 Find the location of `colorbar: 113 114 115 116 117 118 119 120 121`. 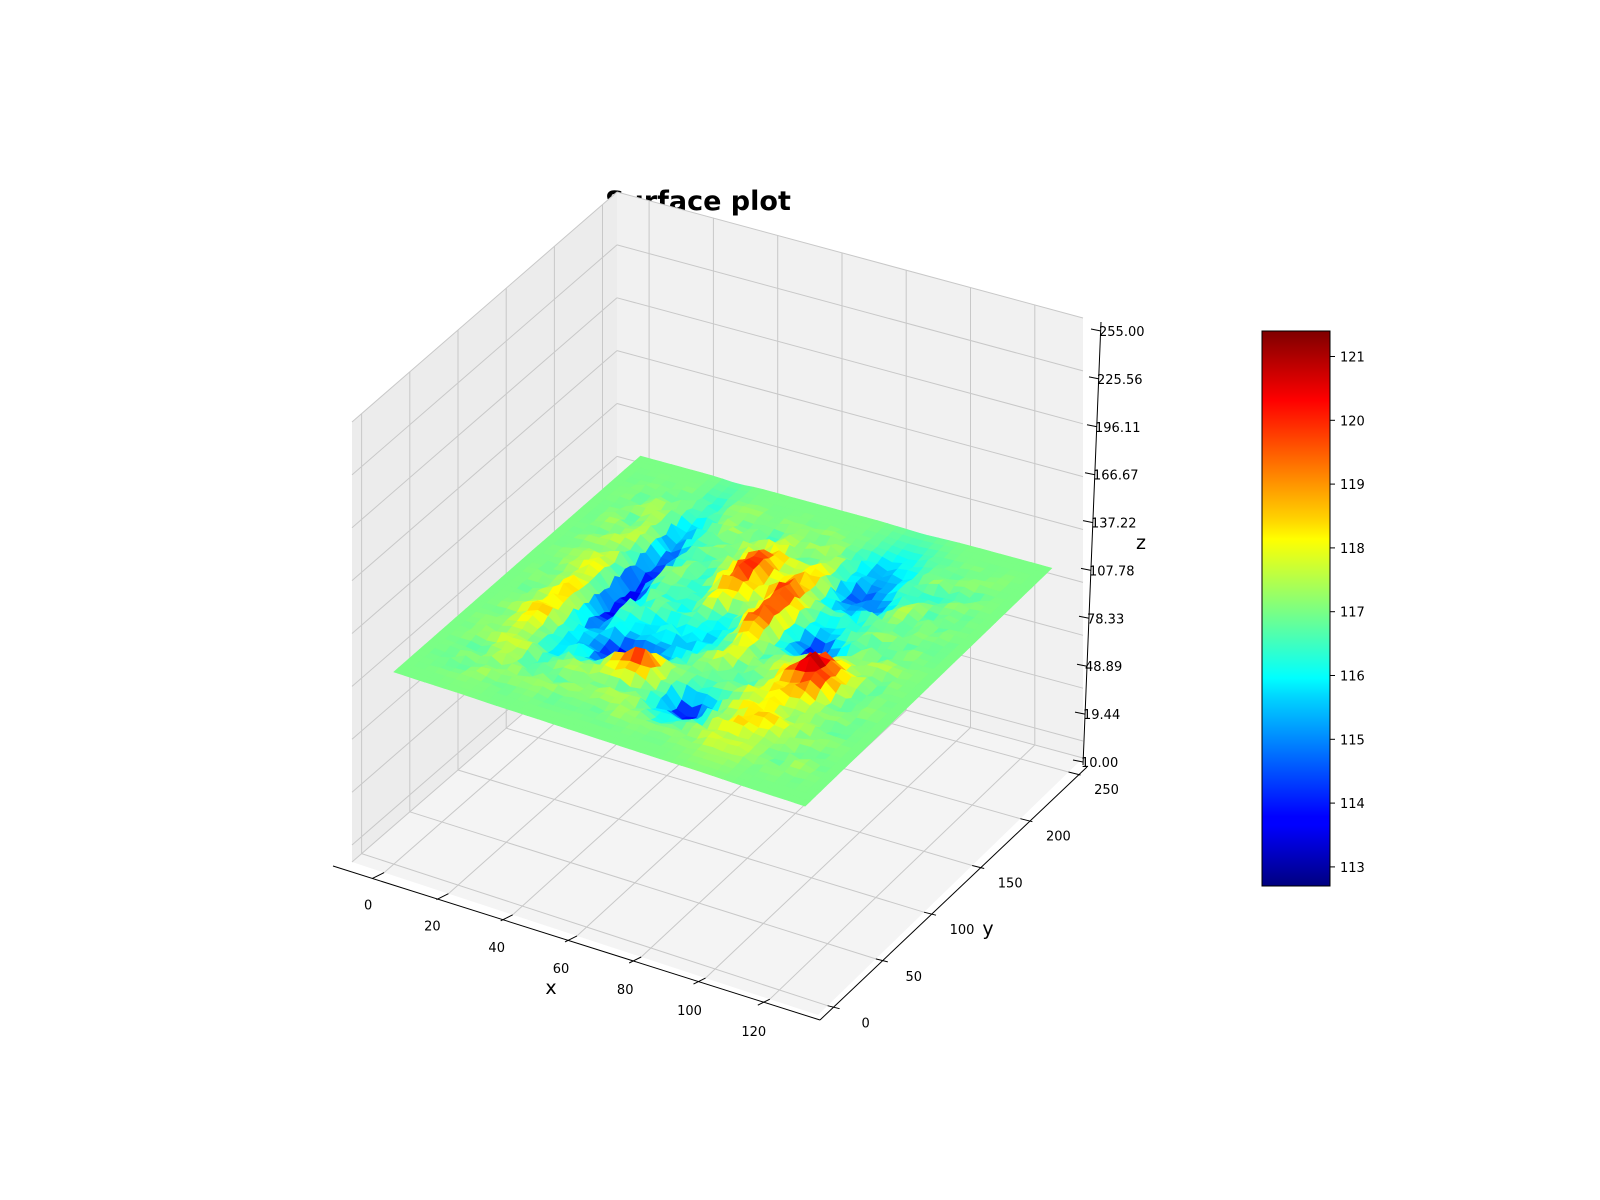

colorbar: 113 114 115 116 117 118 119 120 121 is located at coordinates (1313, 608).